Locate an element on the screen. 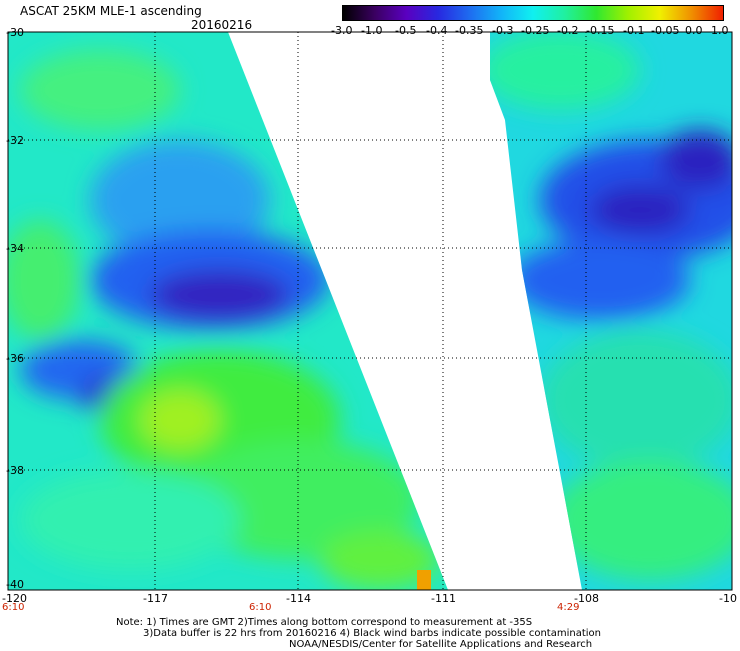 Image resolution: width=740 pixels, height=651 pixels. lat-label: -30 is located at coordinates (15, 32).